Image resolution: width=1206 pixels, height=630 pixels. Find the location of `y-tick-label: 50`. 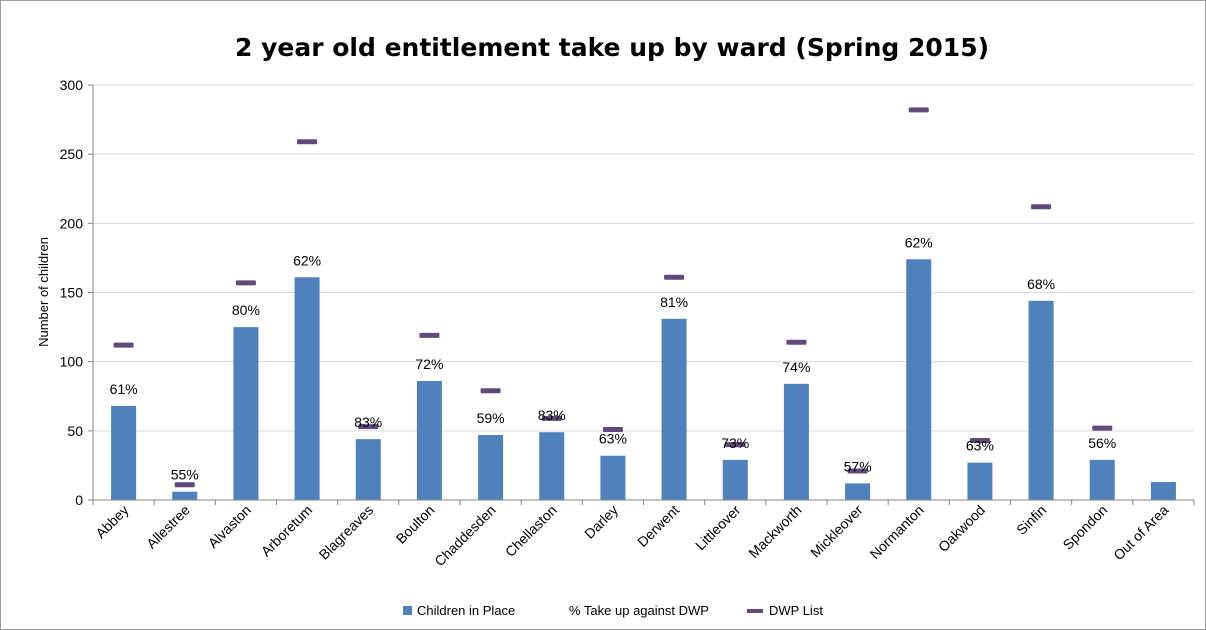

y-tick-label: 50 is located at coordinates (75, 431).